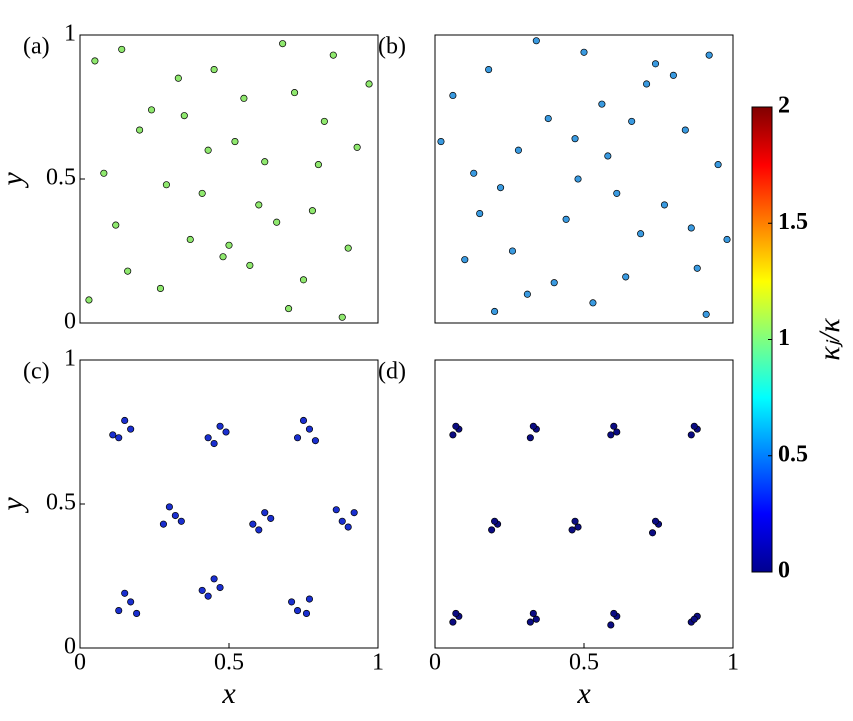 This screenshot has width=853, height=721. Describe the element at coordinates (793, 222) in the screenshot. I see `colorbar-tick-label: 1.5` at that location.